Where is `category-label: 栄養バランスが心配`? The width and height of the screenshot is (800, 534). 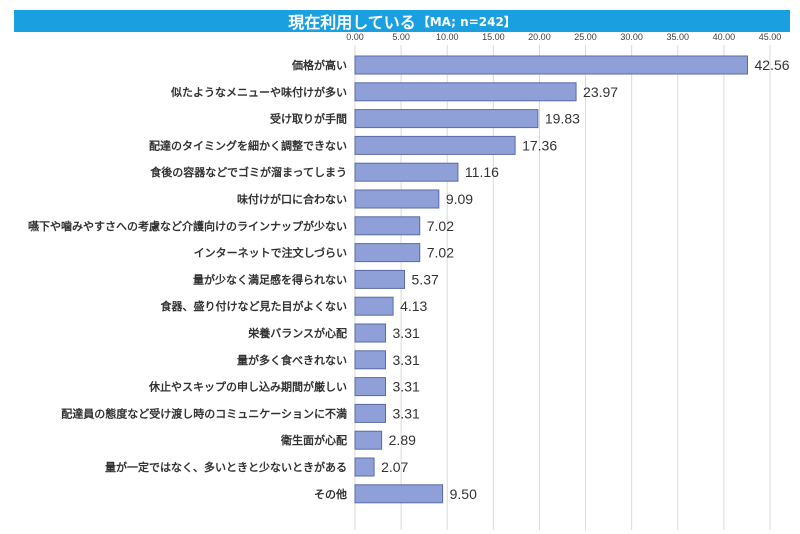
category-label: 栄養バランスが心配 is located at coordinates (297, 333).